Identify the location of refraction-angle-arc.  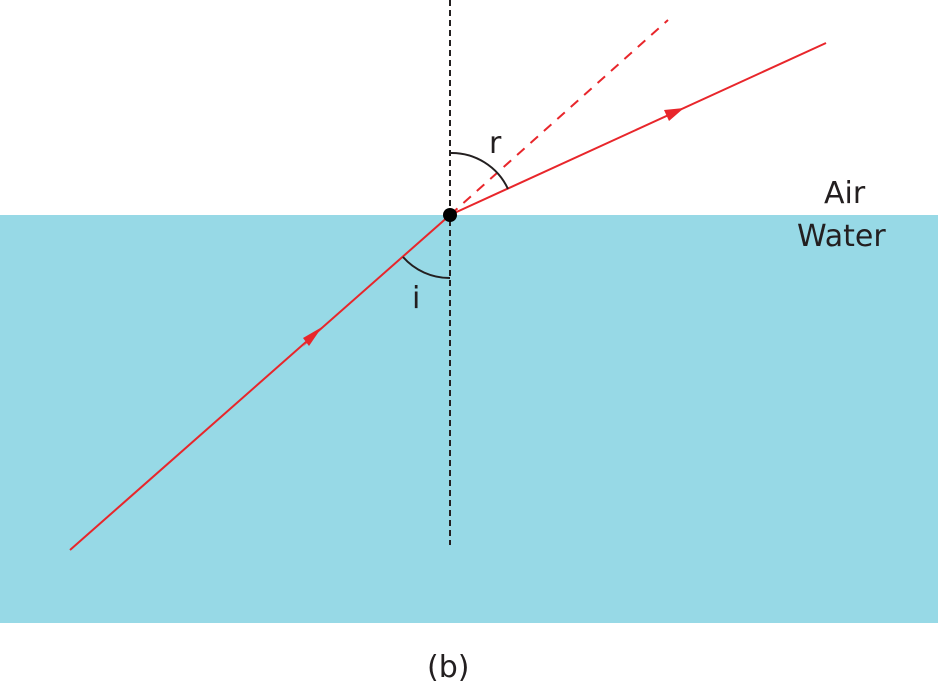
(479, 170).